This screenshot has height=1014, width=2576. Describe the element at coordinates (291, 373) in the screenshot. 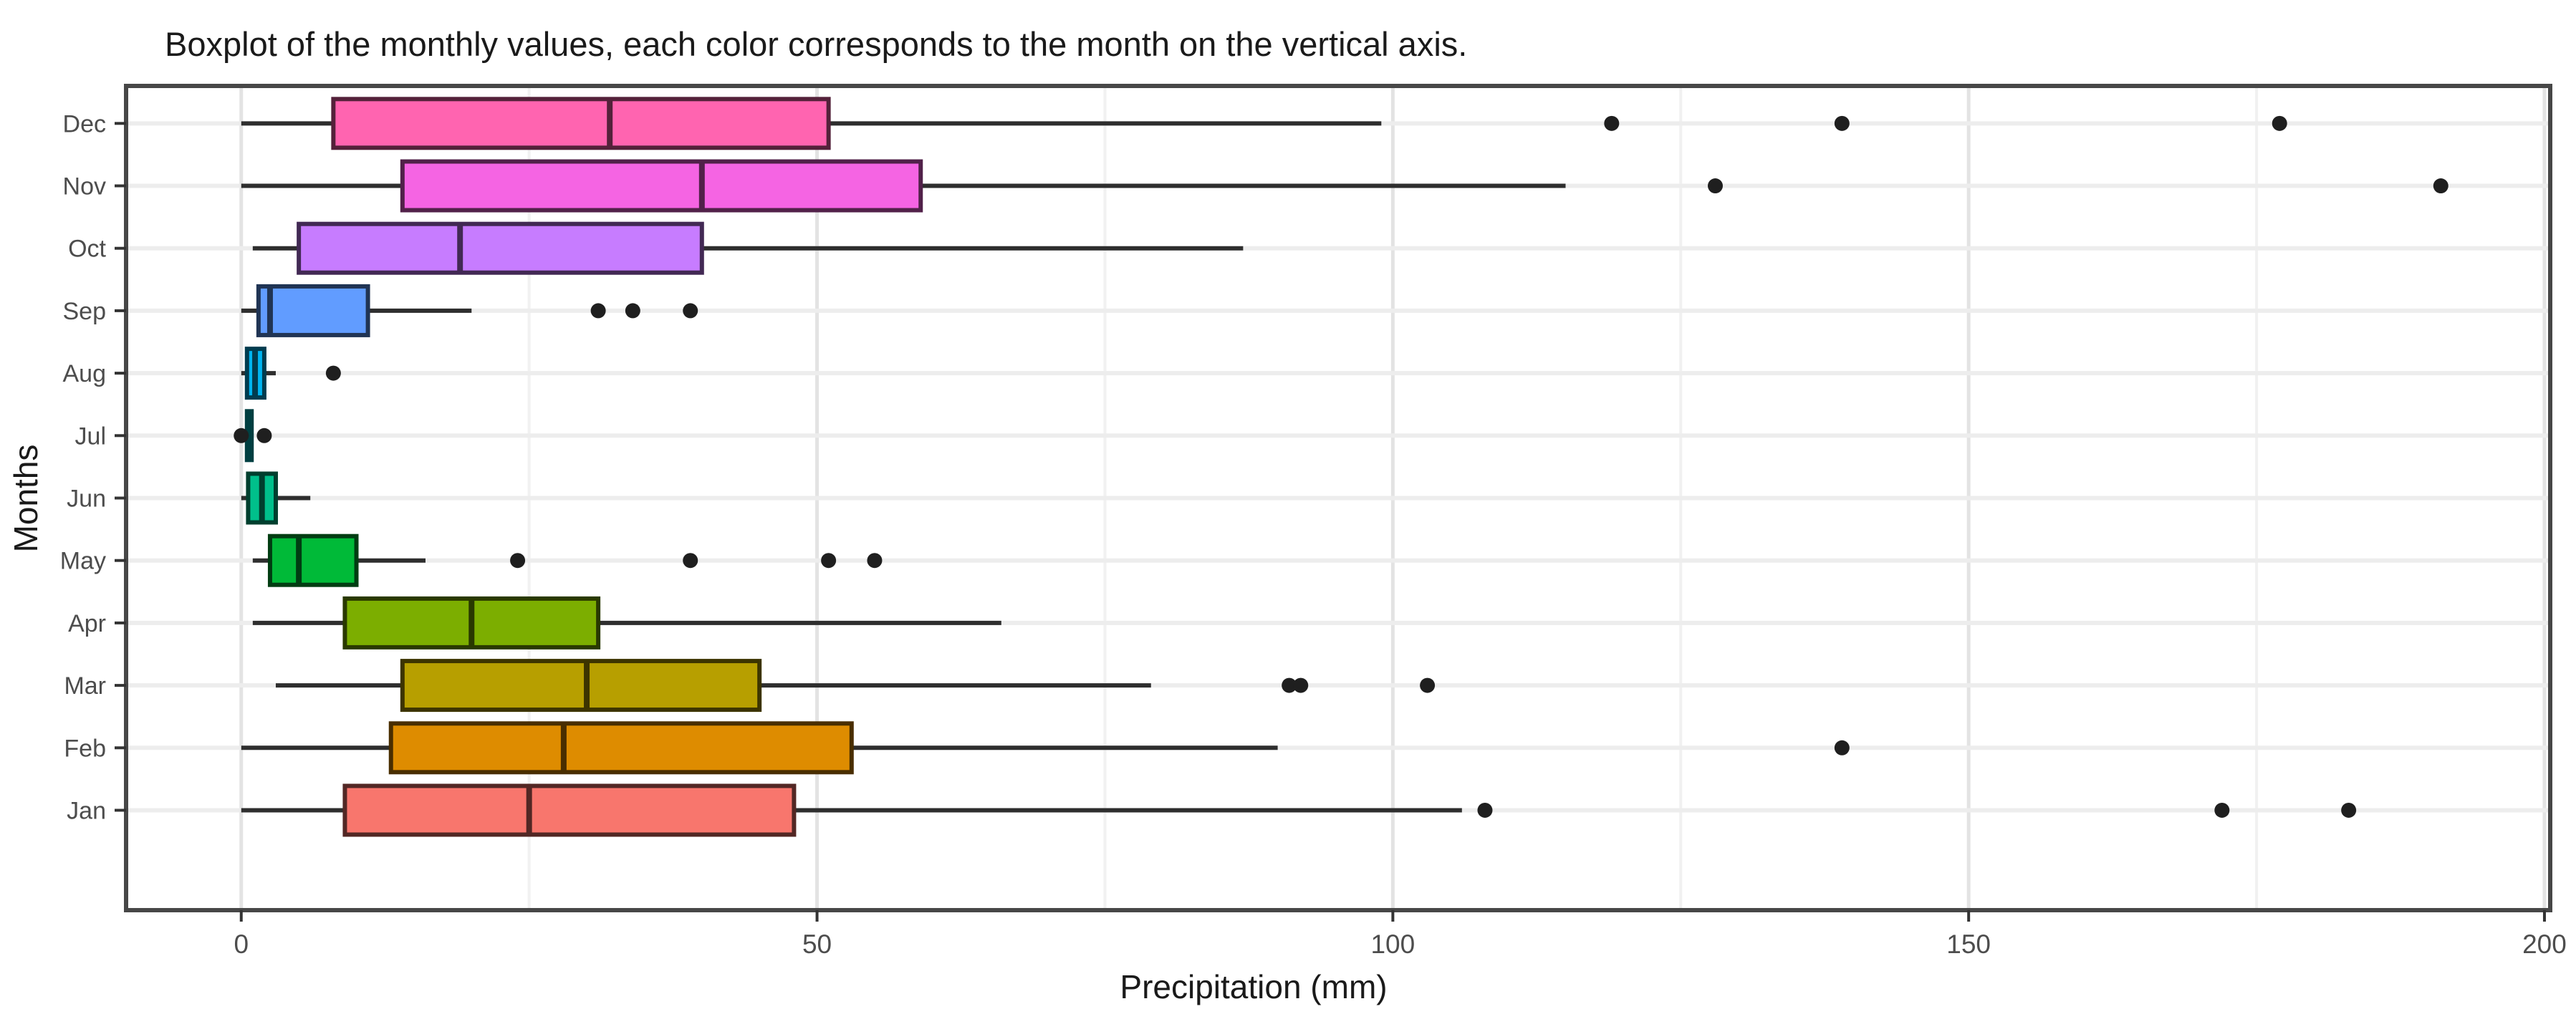

I see `boxplot-aug` at that location.